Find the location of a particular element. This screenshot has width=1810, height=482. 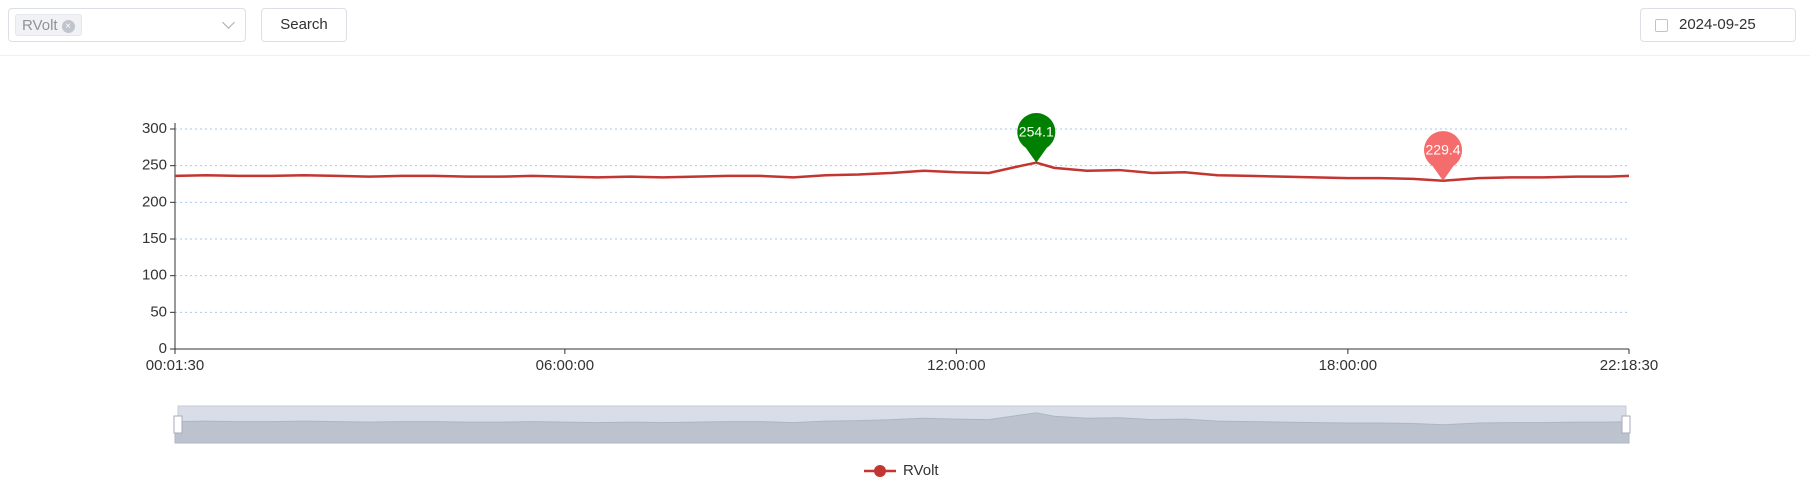

y-tick-label: 200 is located at coordinates (154, 201).